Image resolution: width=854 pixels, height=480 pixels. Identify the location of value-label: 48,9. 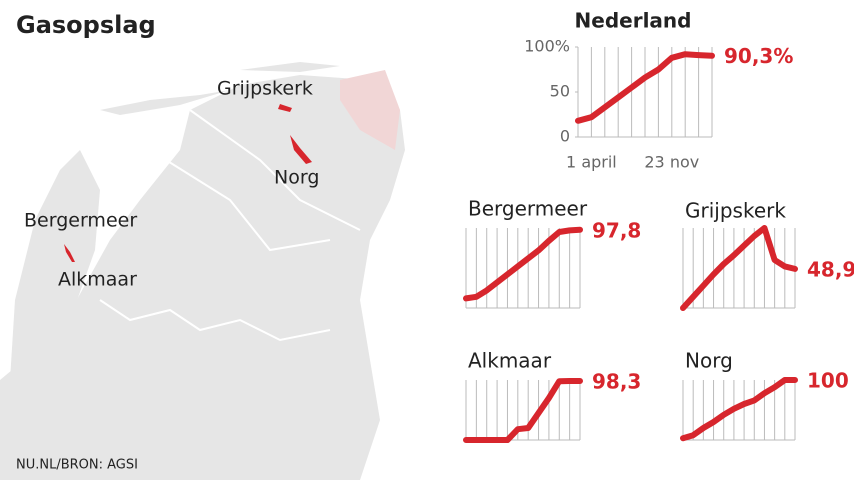
(830, 269).